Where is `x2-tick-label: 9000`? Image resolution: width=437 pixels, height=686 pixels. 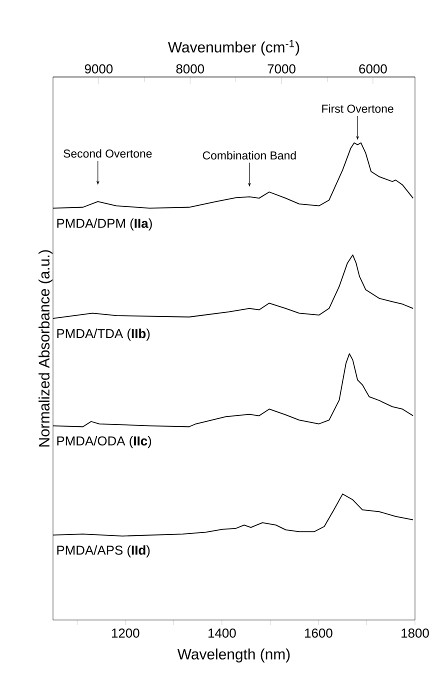
x2-tick-label: 9000 is located at coordinates (98, 69).